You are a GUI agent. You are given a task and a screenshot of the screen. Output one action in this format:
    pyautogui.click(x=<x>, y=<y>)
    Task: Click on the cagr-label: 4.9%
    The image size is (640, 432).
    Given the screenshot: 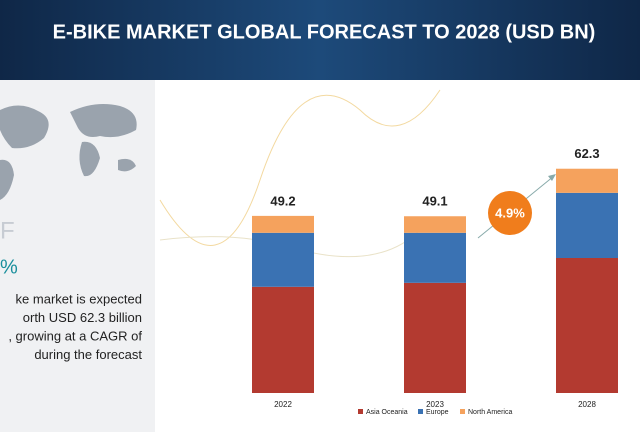 What is the action you would take?
    pyautogui.click(x=510, y=212)
    